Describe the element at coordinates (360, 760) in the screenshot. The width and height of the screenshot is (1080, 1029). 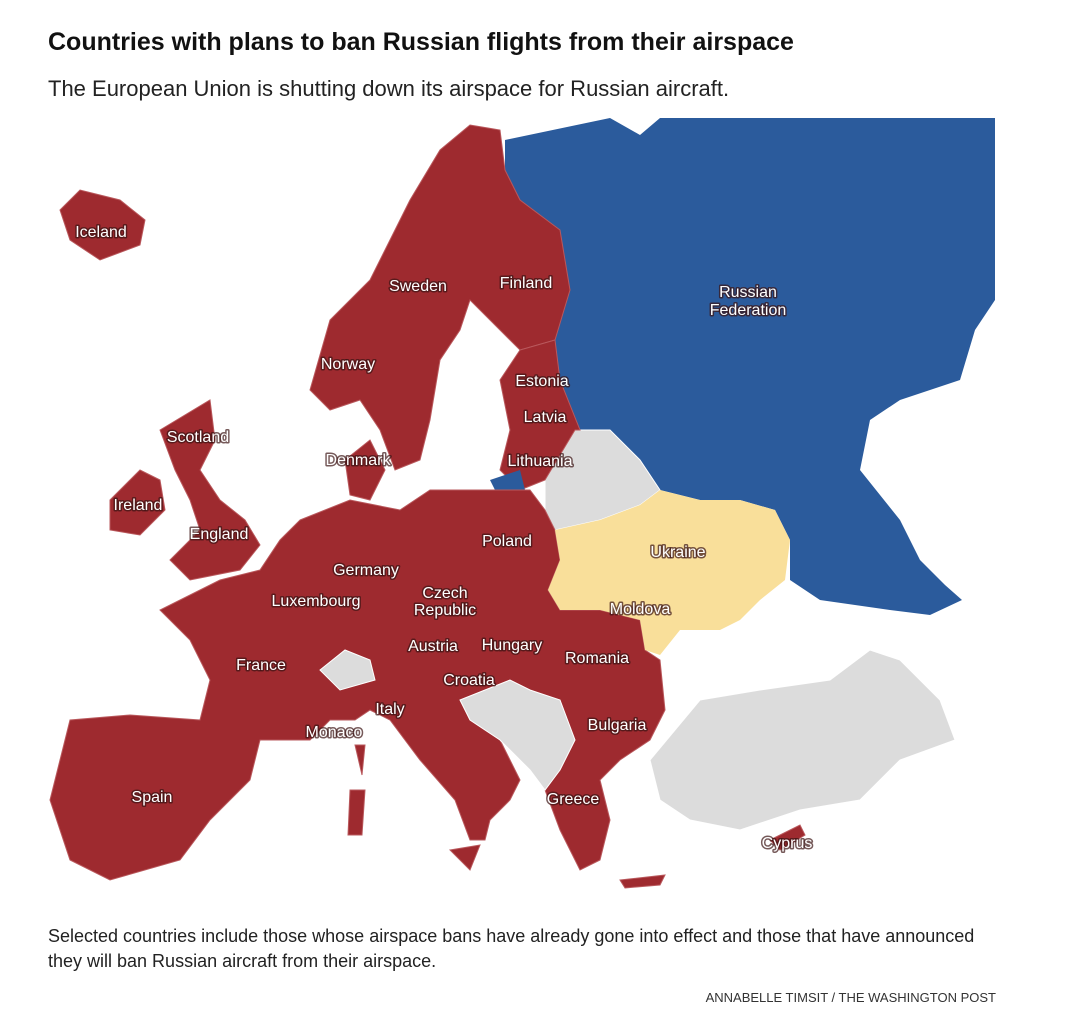
I see `corsica-shape` at that location.